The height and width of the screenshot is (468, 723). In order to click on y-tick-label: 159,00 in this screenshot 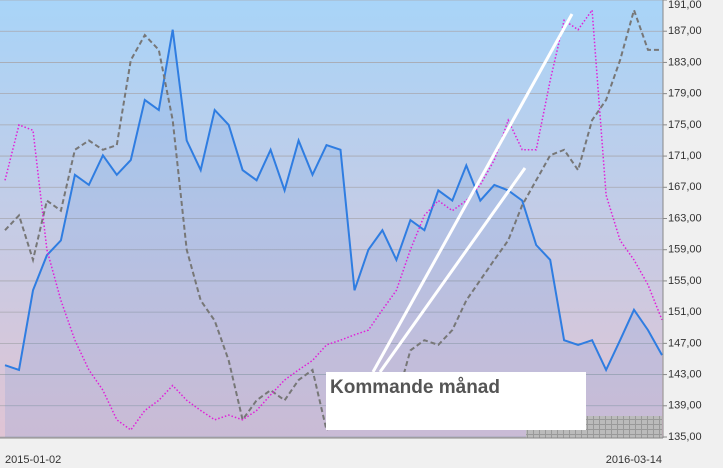, I will do `click(685, 250)`.